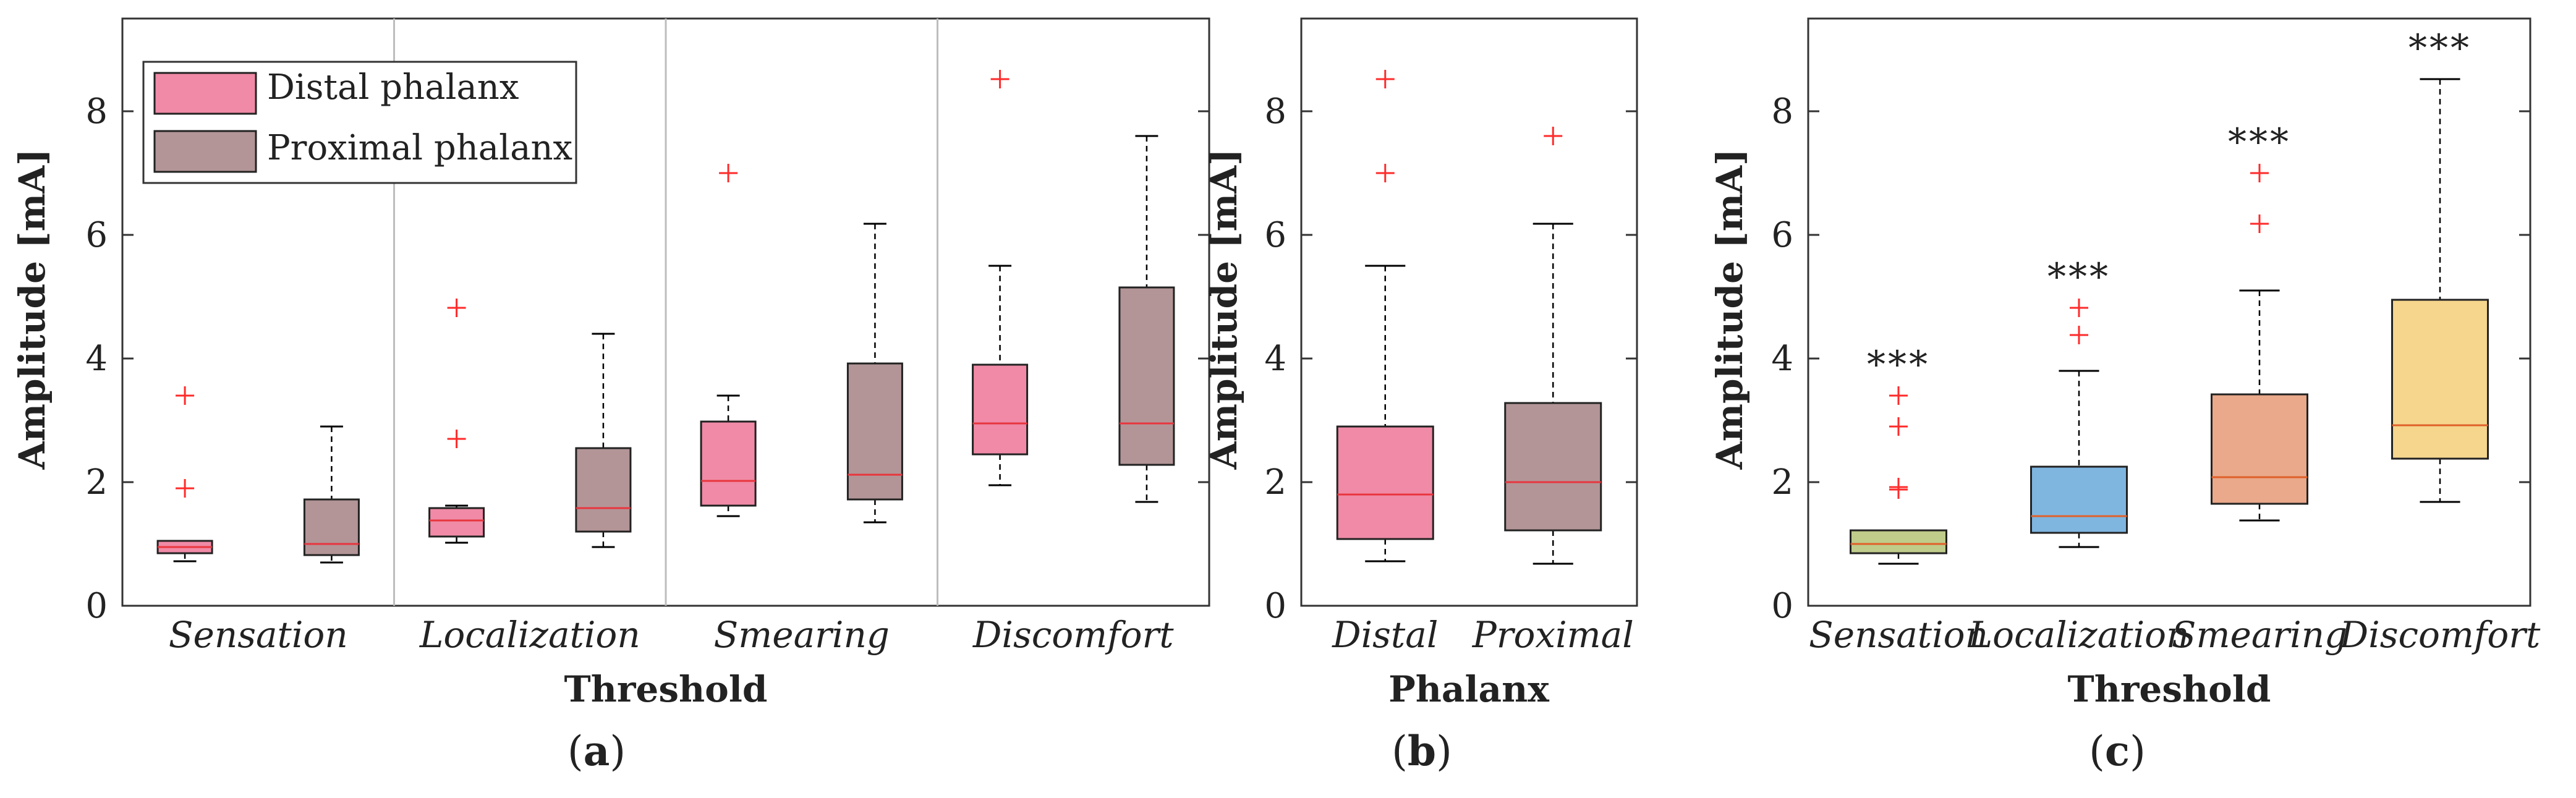 The width and height of the screenshot is (2576, 798). What do you see at coordinates (1782, 111) in the screenshot?
I see `panel-c-ytick-label: 8` at bounding box center [1782, 111].